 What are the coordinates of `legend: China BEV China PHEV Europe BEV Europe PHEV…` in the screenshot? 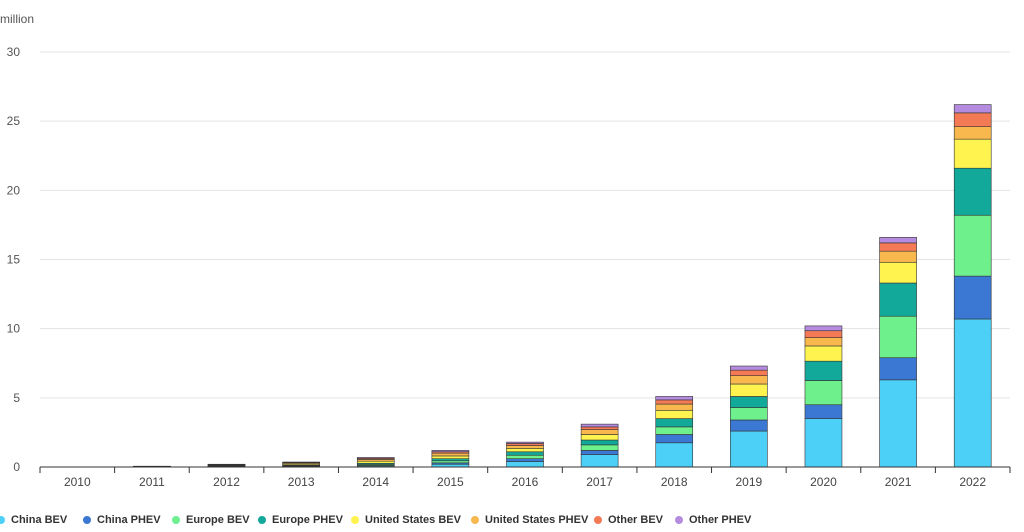 It's located at (512, 523).